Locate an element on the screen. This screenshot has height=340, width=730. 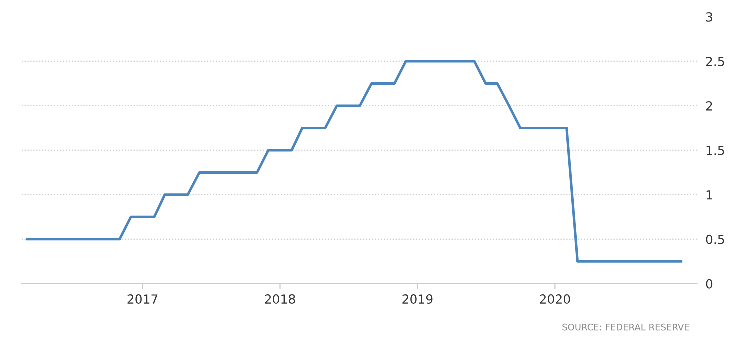
y-tick-label: 2 is located at coordinates (709, 106).